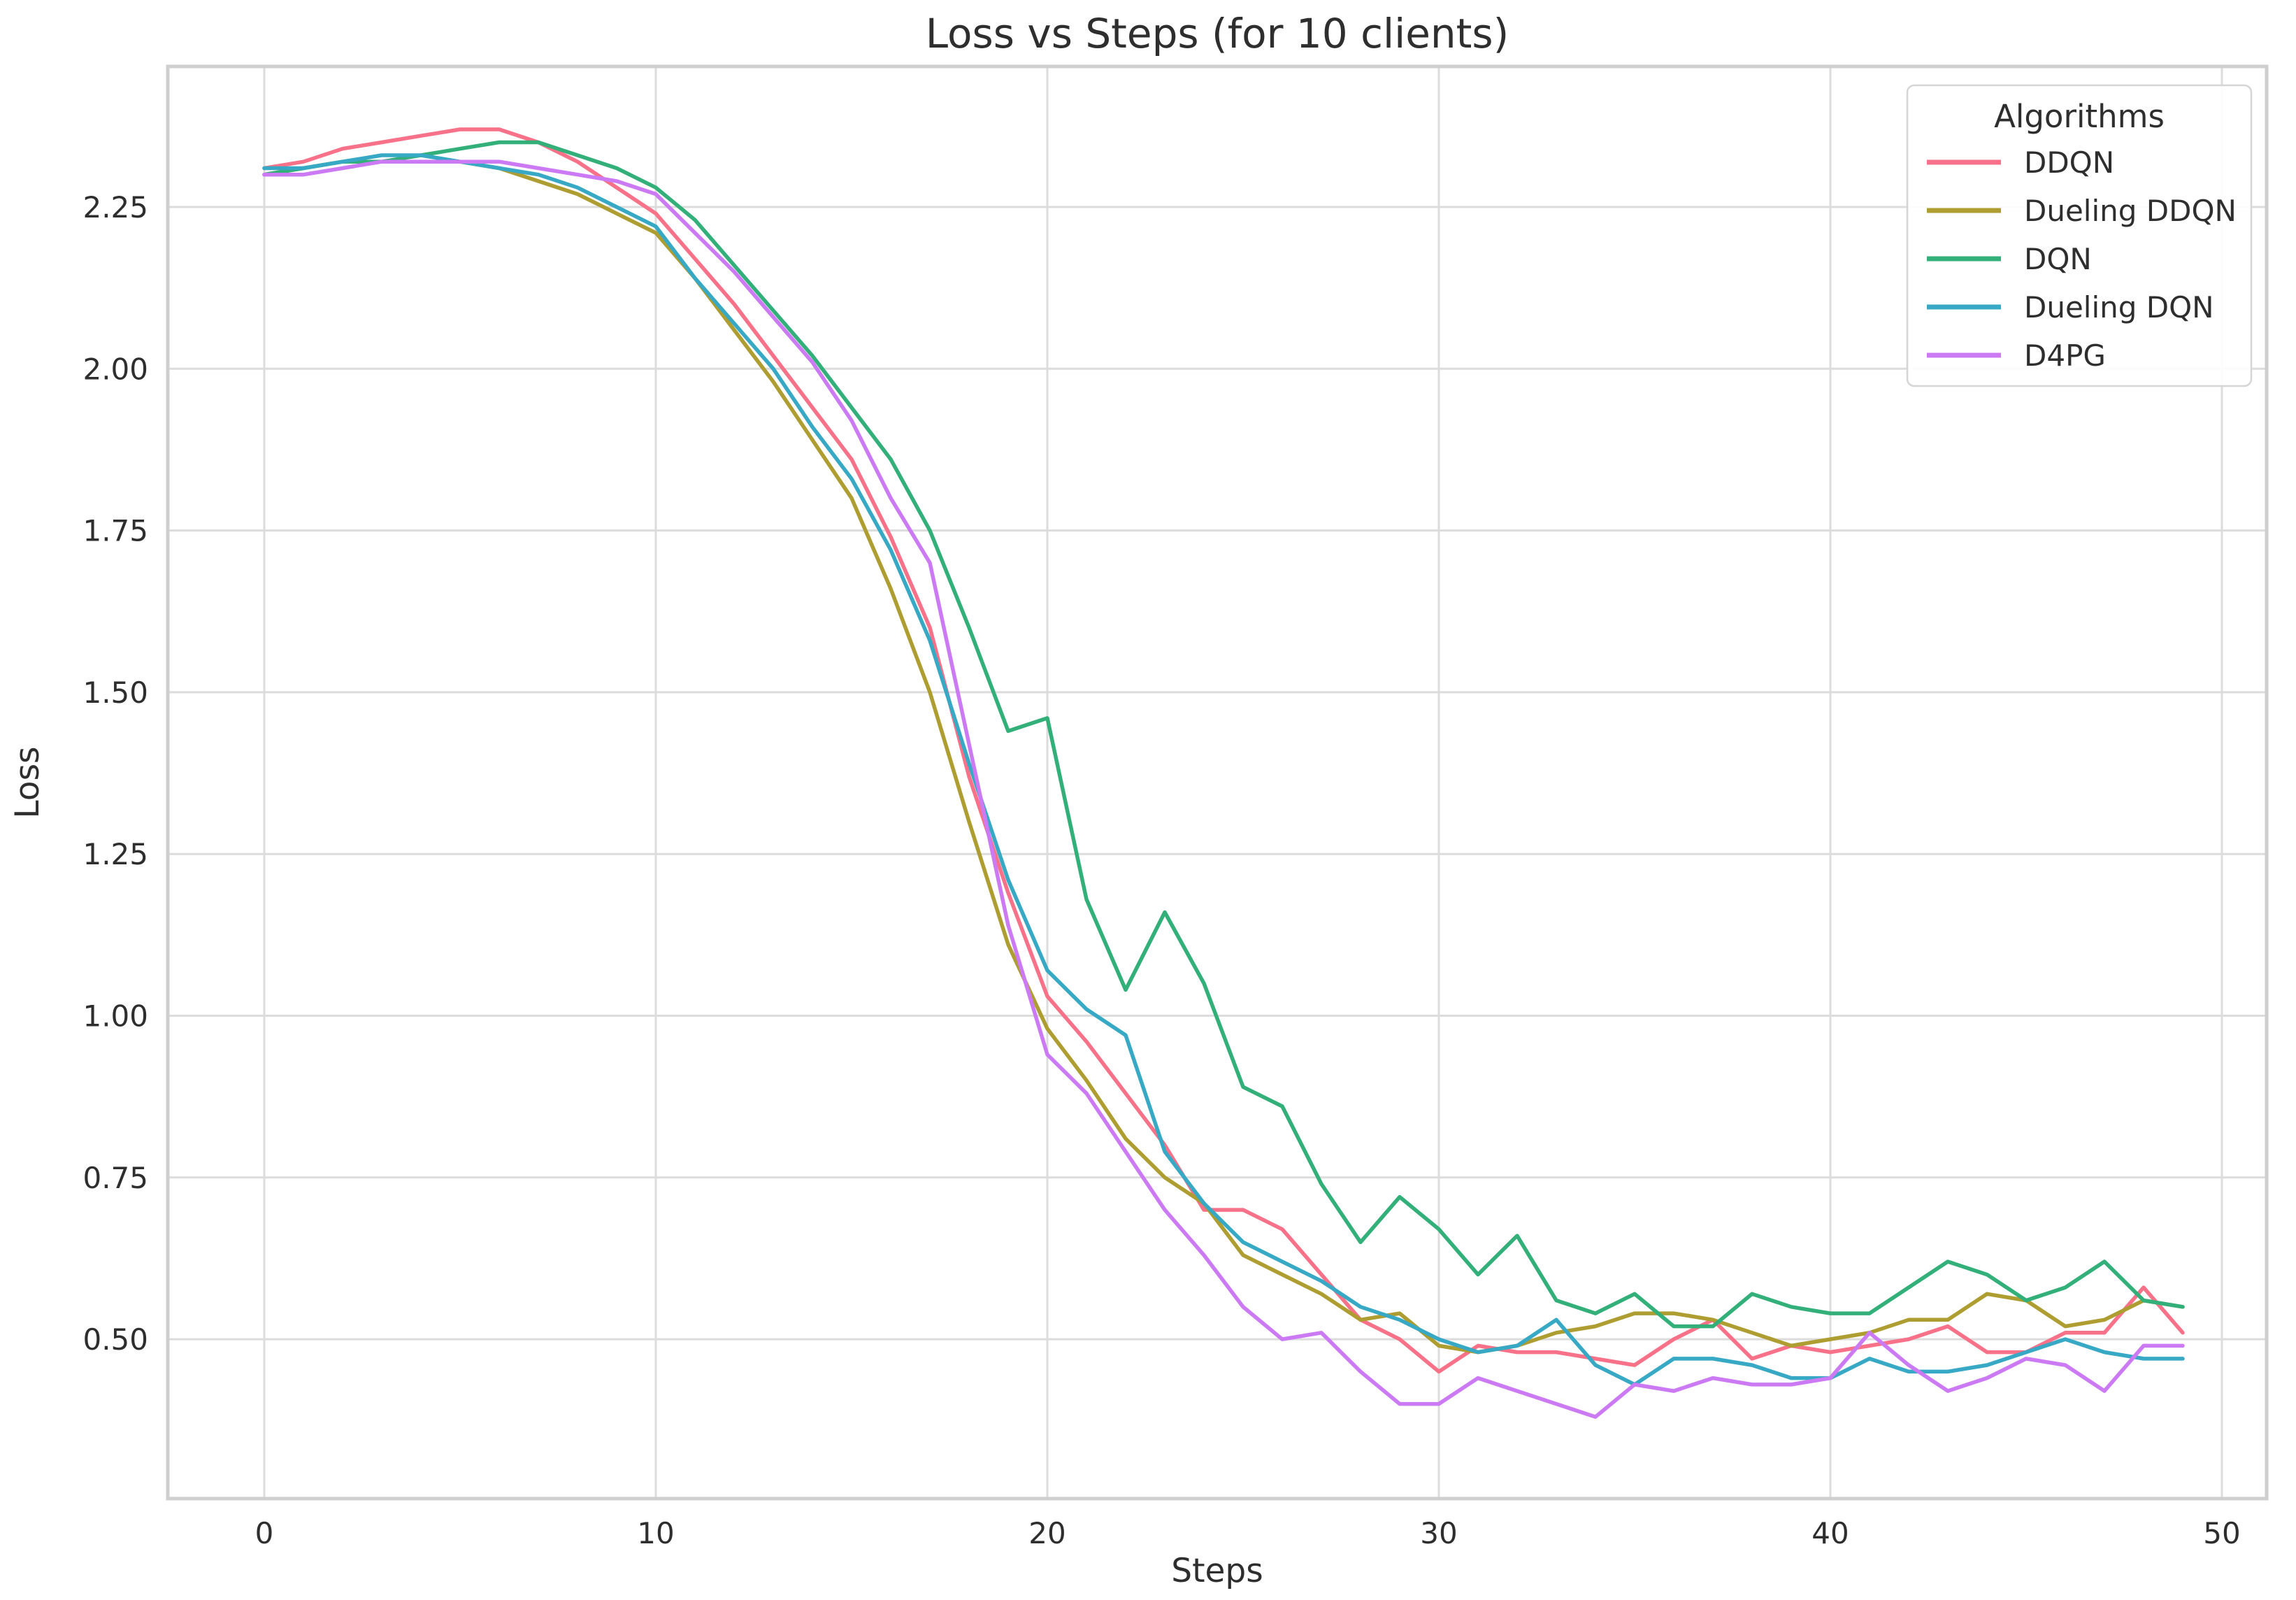 The image size is (2296, 1600). What do you see at coordinates (115, 531) in the screenshot?
I see `y-tick-1.75: 1.75` at bounding box center [115, 531].